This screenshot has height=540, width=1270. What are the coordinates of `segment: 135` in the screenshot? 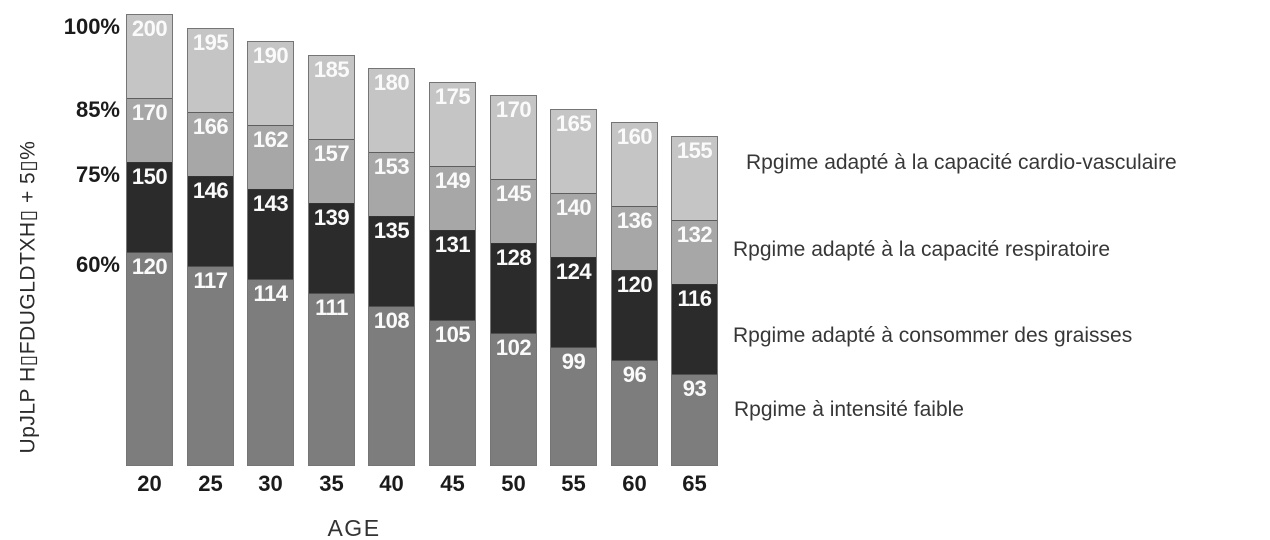 It's located at (391, 261).